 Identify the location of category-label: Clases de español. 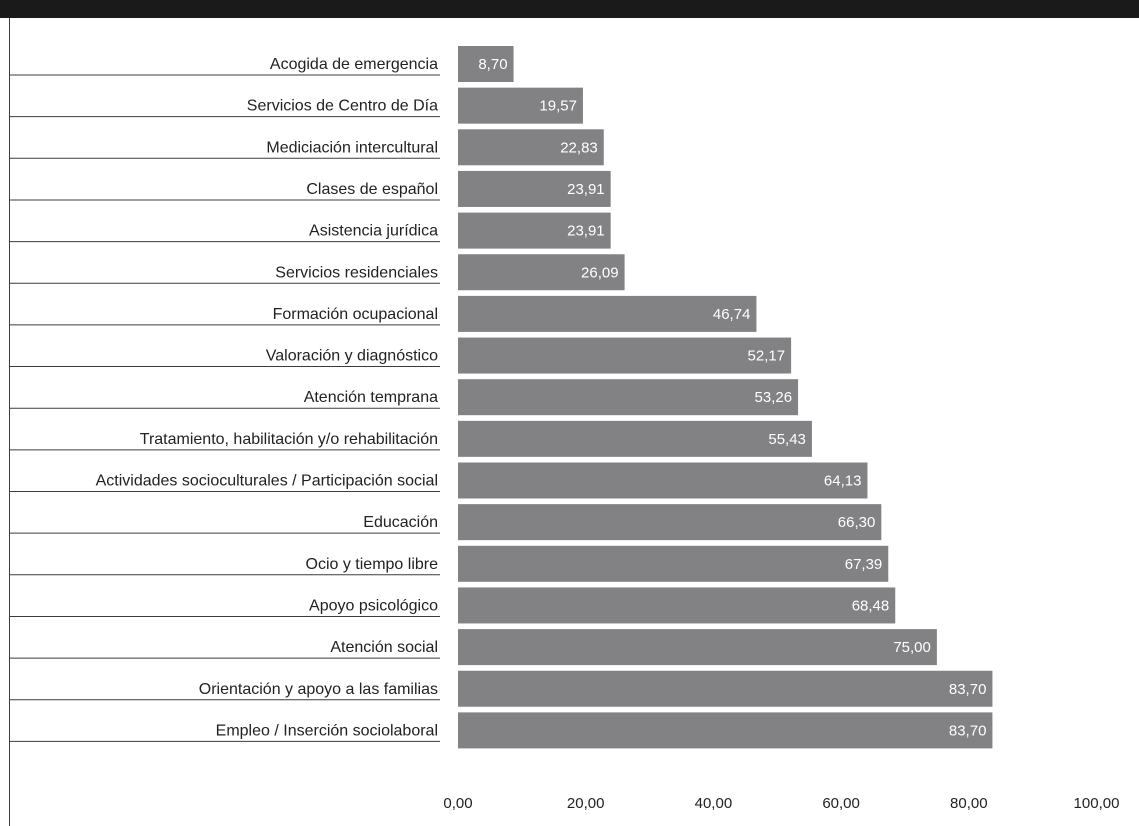
(372, 189).